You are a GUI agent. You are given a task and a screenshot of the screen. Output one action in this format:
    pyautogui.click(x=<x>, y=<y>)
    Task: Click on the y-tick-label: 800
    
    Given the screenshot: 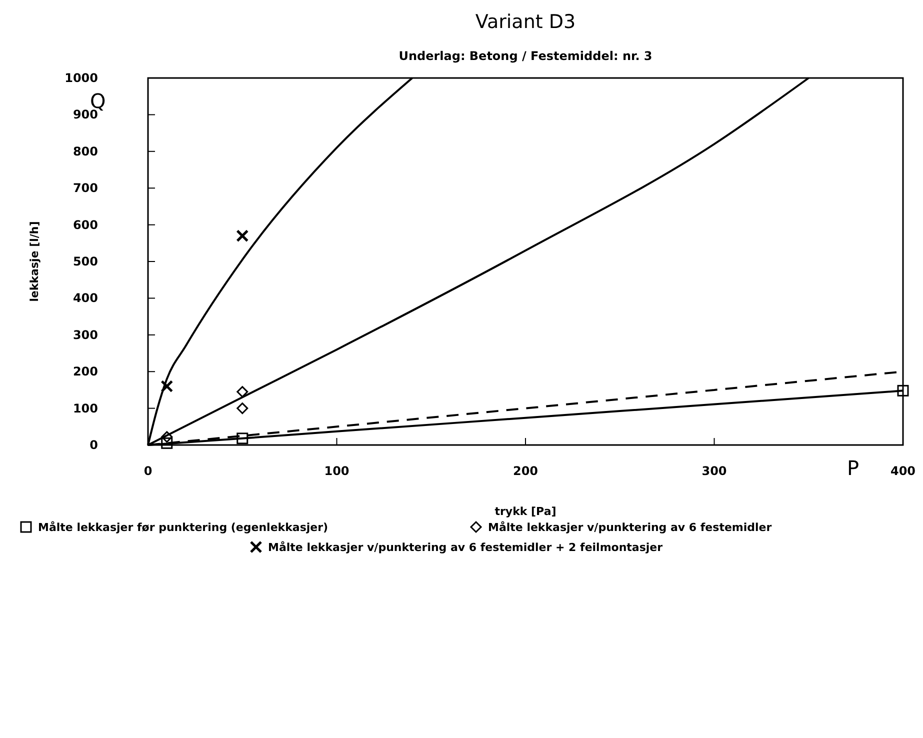 What is the action you would take?
    pyautogui.click(x=85, y=151)
    